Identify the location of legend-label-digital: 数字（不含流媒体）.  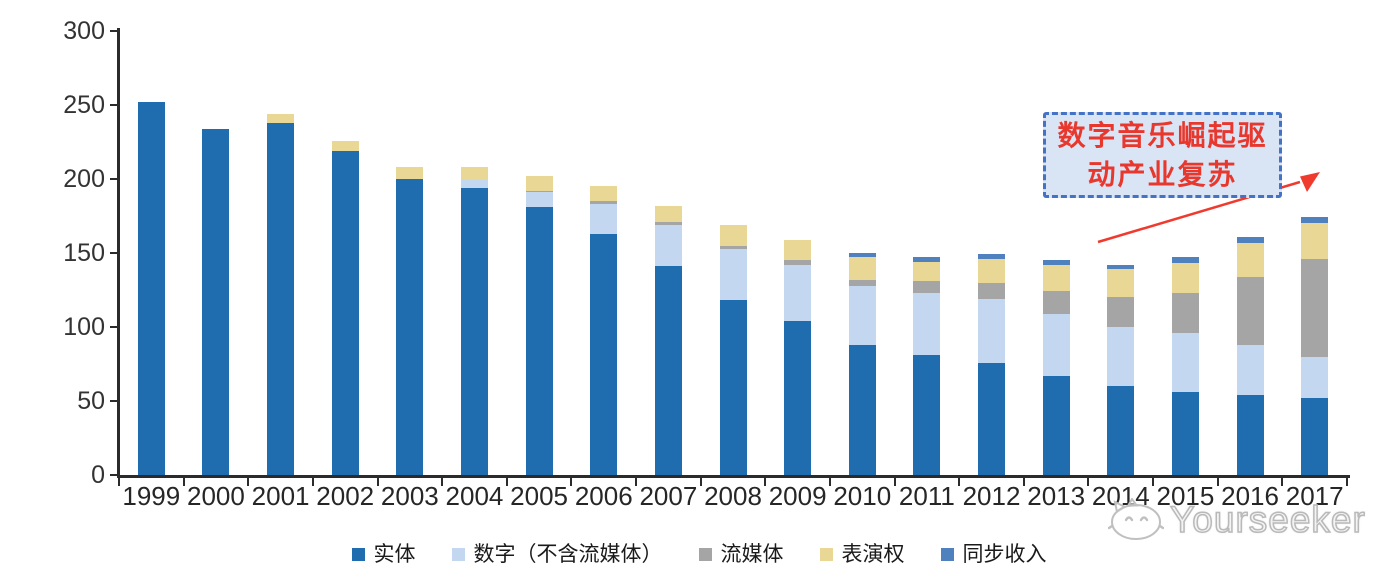
(568, 554).